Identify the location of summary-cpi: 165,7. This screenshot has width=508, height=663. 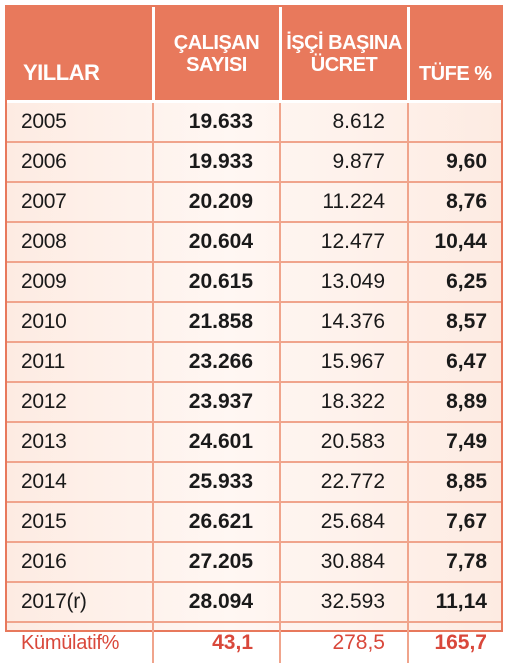
(454, 642).